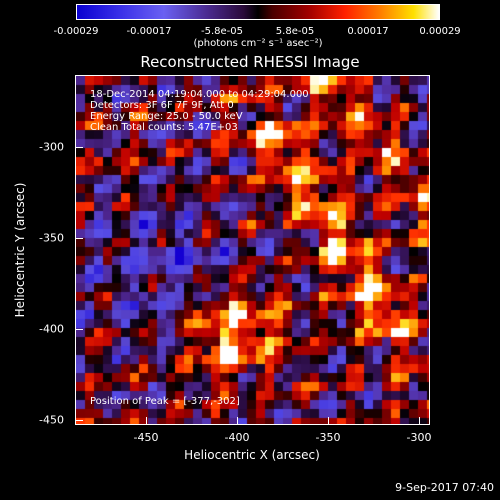 The width and height of the screenshot is (500, 500). What do you see at coordinates (250, 62) in the screenshot?
I see `image-title: Reconstructed RHESSI Image` at bounding box center [250, 62].